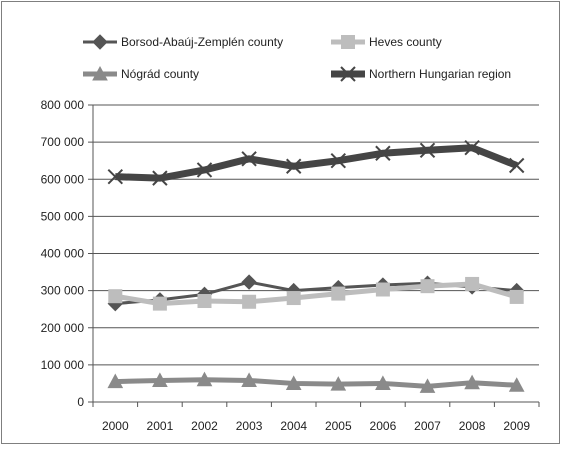 This screenshot has width=561, height=449. Describe the element at coordinates (63, 179) in the screenshot. I see `y-tick-label: 600 000` at that location.